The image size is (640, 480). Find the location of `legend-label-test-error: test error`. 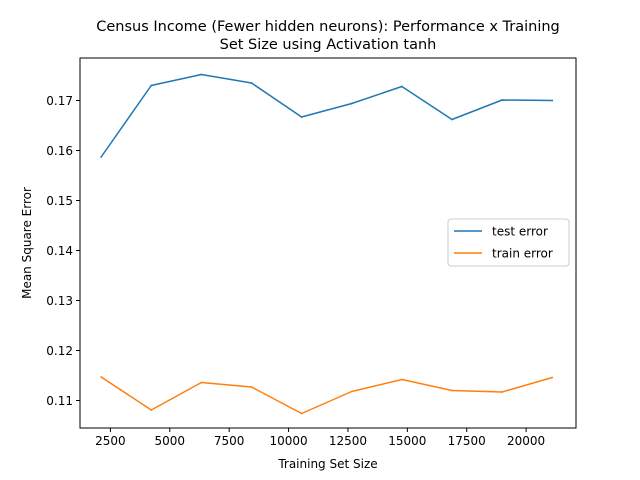

legend-label-test-error: test error is located at coordinates (520, 232).